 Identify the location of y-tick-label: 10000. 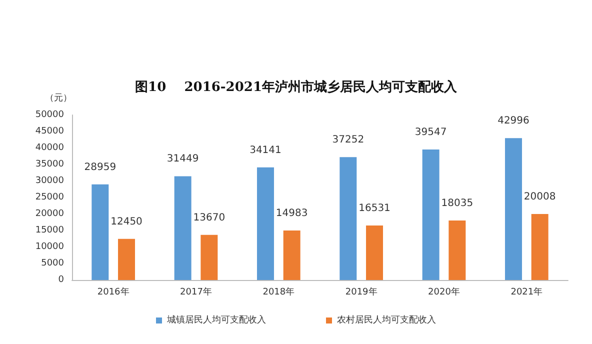
(49, 247).